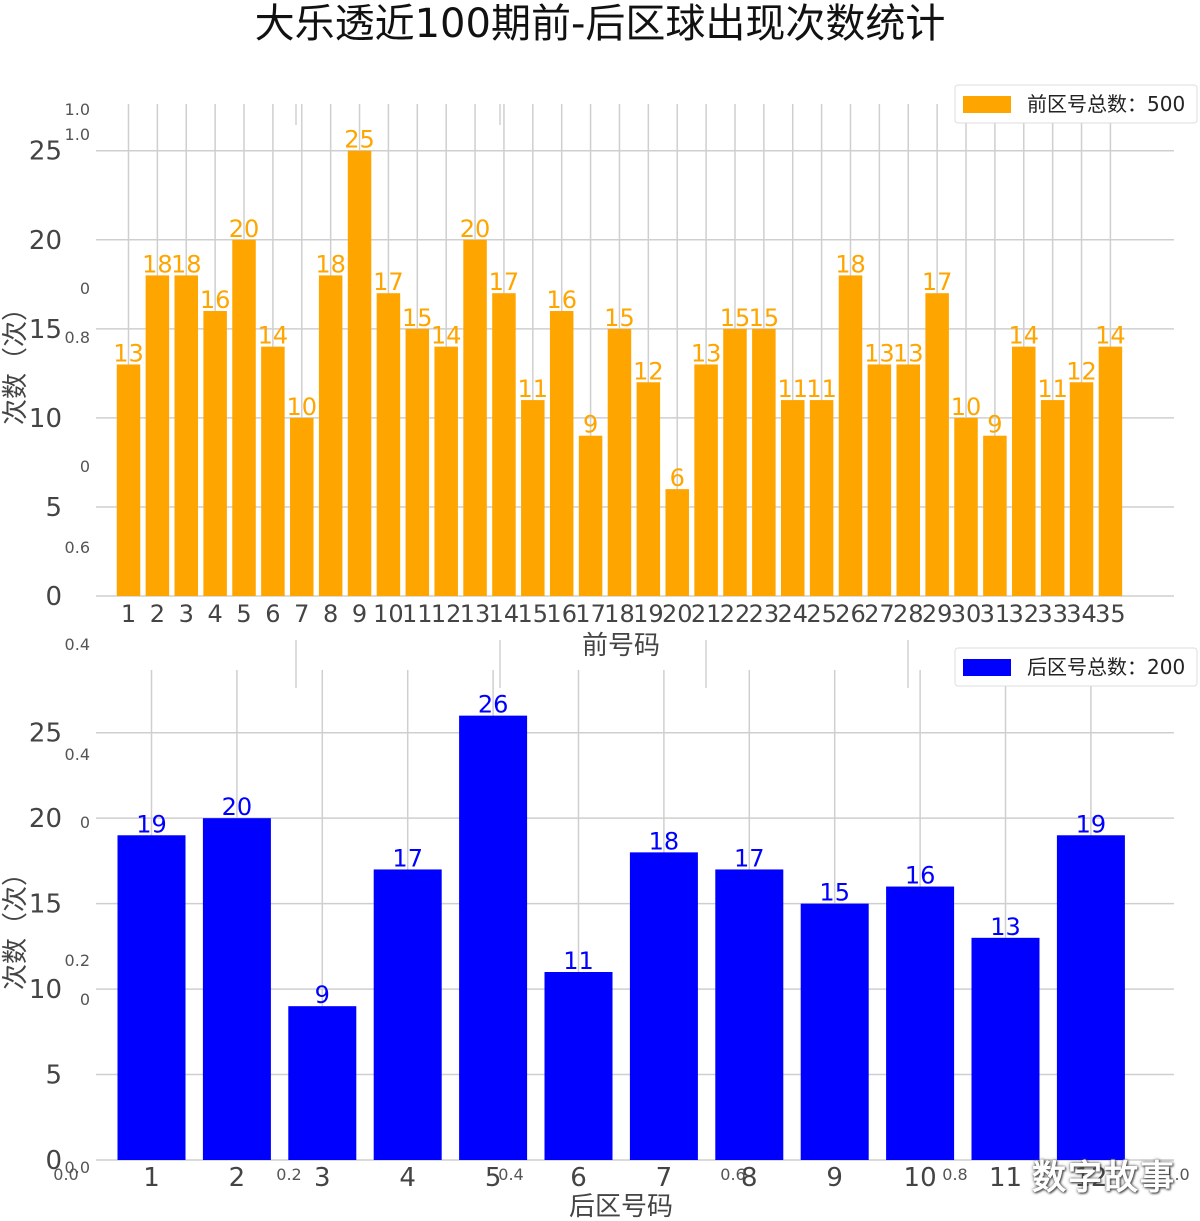 Image resolution: width=1200 pixels, height=1221 pixels. What do you see at coordinates (590, 614) in the screenshot?
I see `xtick-label: 17` at bounding box center [590, 614].